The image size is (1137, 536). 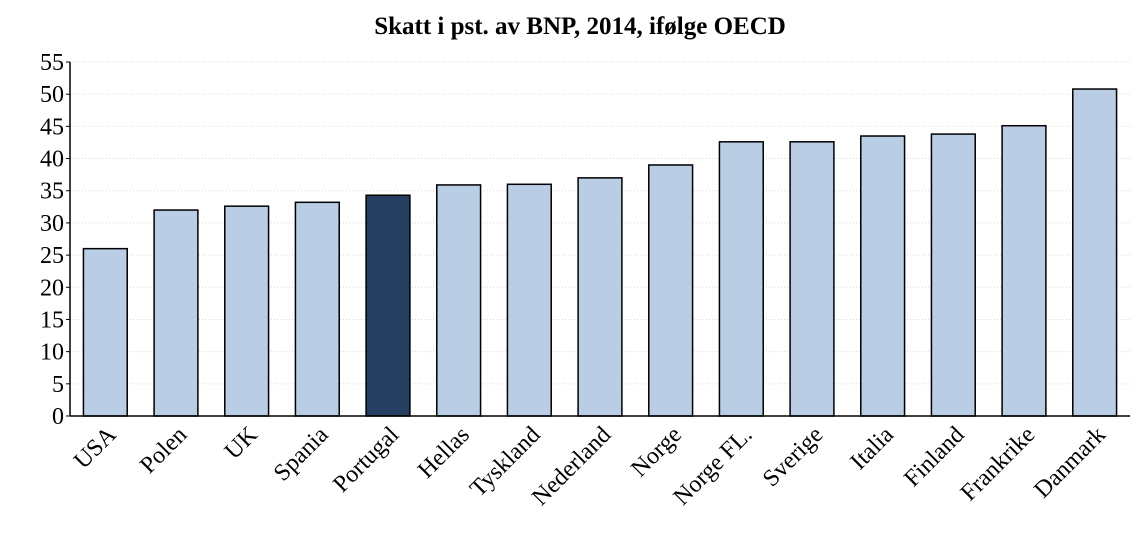 I want to click on y-tick-label: 40, so click(x=52, y=160).